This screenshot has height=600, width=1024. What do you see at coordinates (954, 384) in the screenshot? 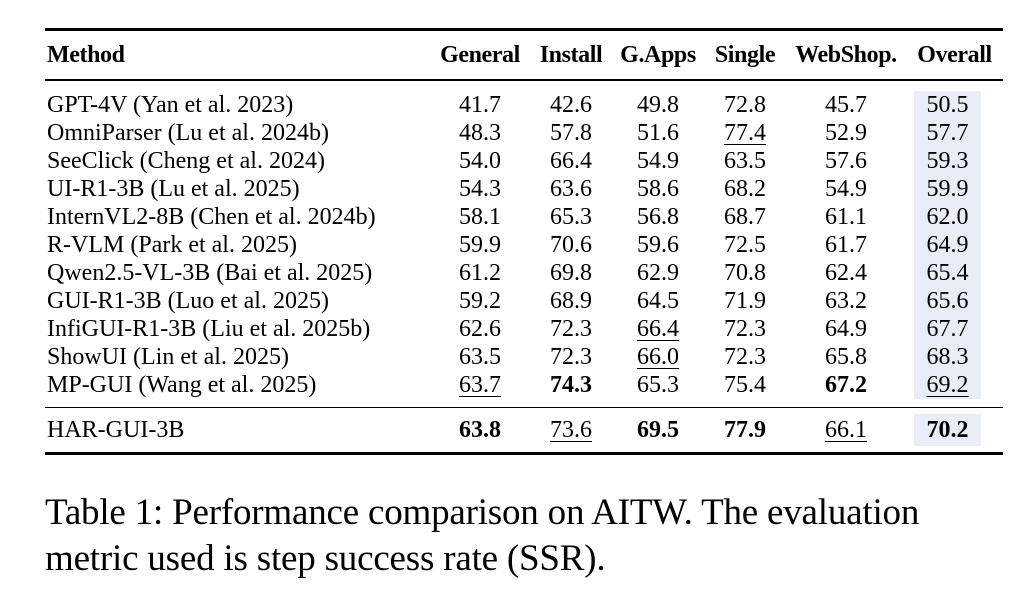
I see `overall-cell: 69.2` at bounding box center [954, 384].